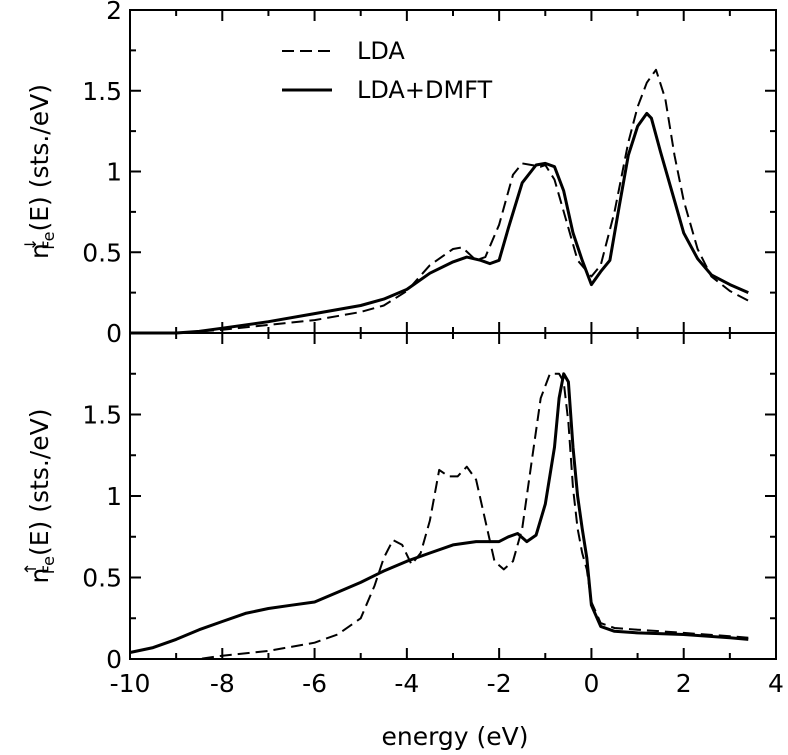 This screenshot has width=788, height=755. What do you see at coordinates (776, 683) in the screenshot?
I see `x-tick-label: 4` at bounding box center [776, 683].